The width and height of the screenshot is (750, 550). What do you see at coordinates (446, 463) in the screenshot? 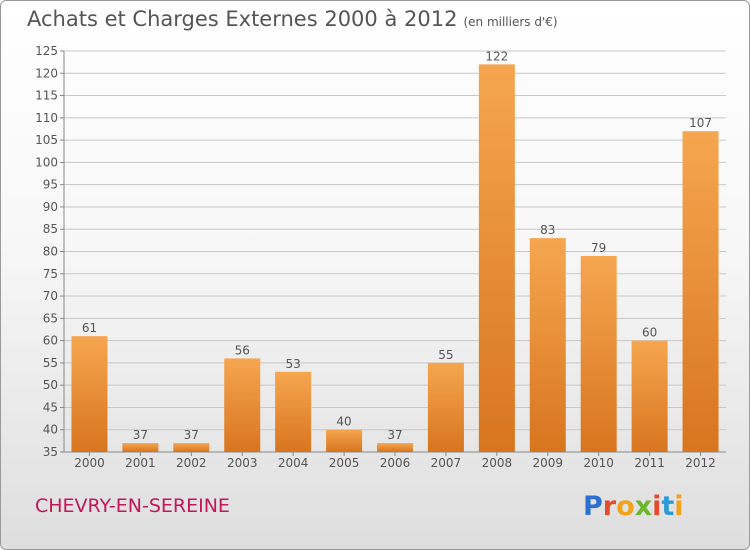
I see `x-tick-label: 2007` at bounding box center [446, 463].